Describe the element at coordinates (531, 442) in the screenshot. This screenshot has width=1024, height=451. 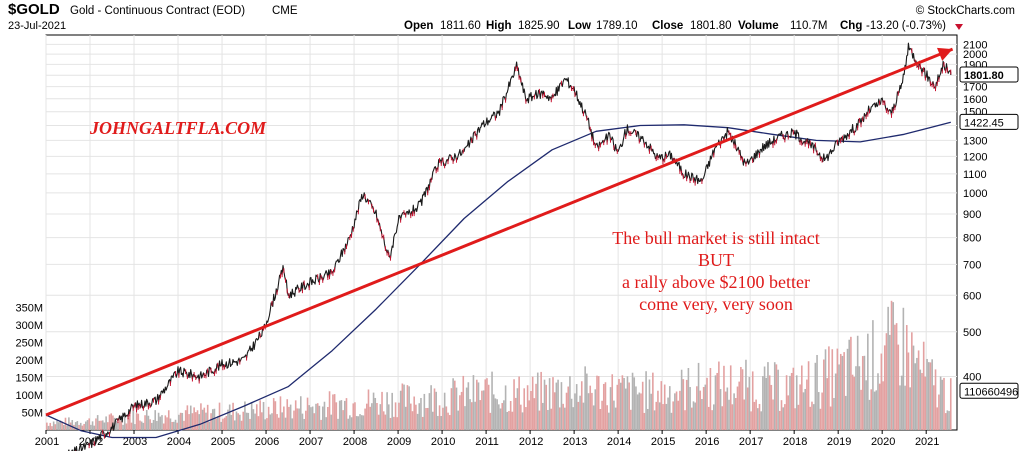
I see `x-tick-label: 2012` at that location.